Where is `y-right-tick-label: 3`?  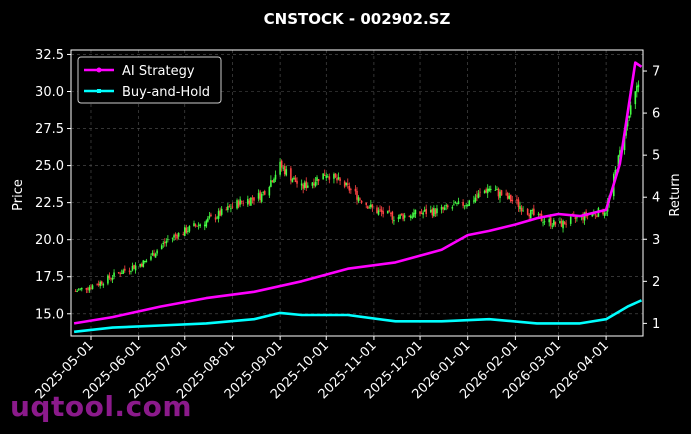 y-right-tick-label: 3 is located at coordinates (656, 240).